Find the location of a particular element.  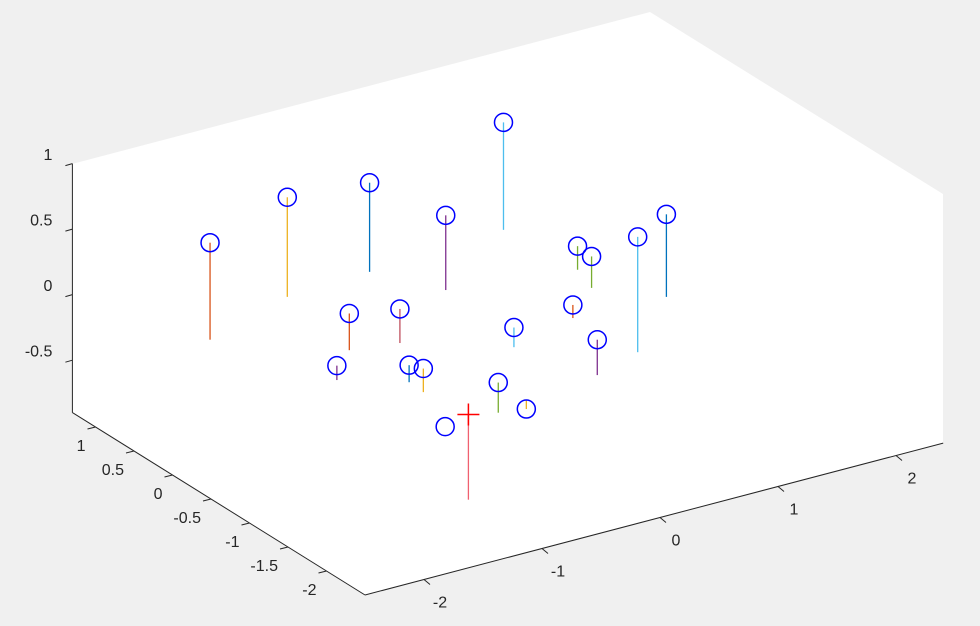

highlight-marker is located at coordinates (468, 414).